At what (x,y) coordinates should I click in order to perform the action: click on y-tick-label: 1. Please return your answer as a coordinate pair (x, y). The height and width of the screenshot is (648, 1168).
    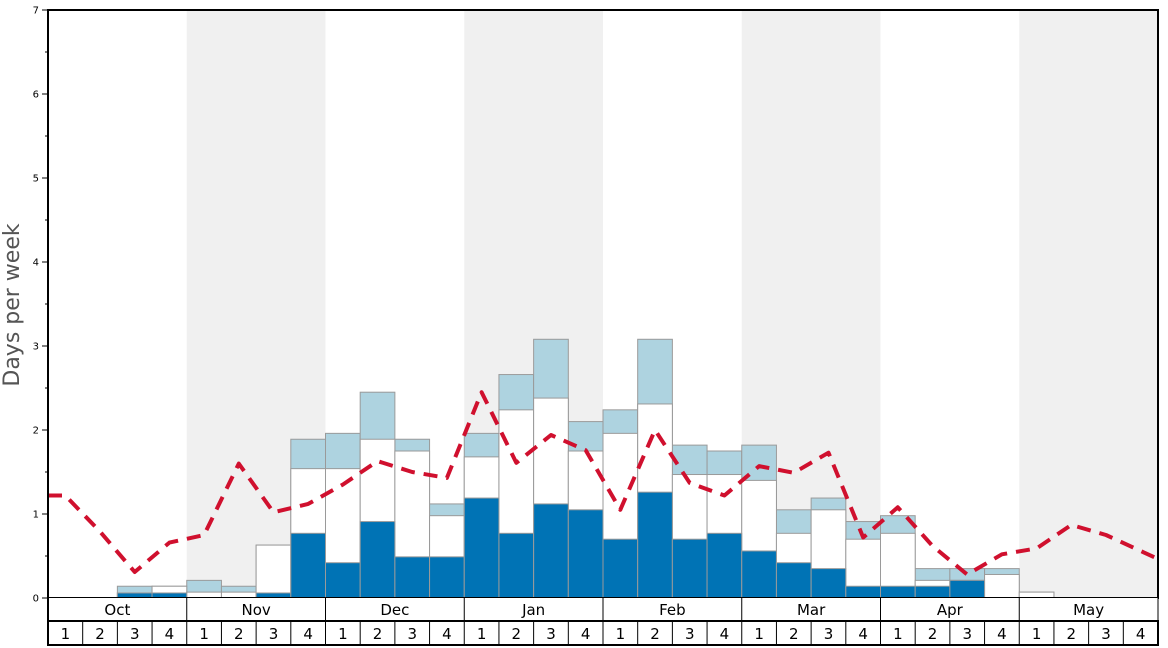
    Looking at the image, I should click on (36, 515).